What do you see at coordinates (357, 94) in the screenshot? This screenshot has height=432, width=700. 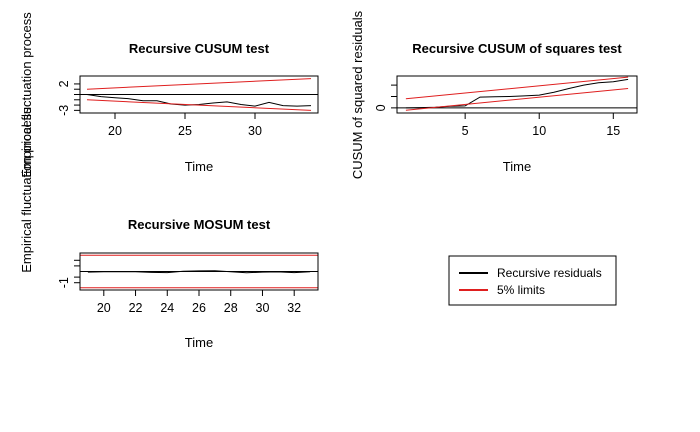 I see `y-axis-label: CUSUM of squared residuals` at bounding box center [357, 94].